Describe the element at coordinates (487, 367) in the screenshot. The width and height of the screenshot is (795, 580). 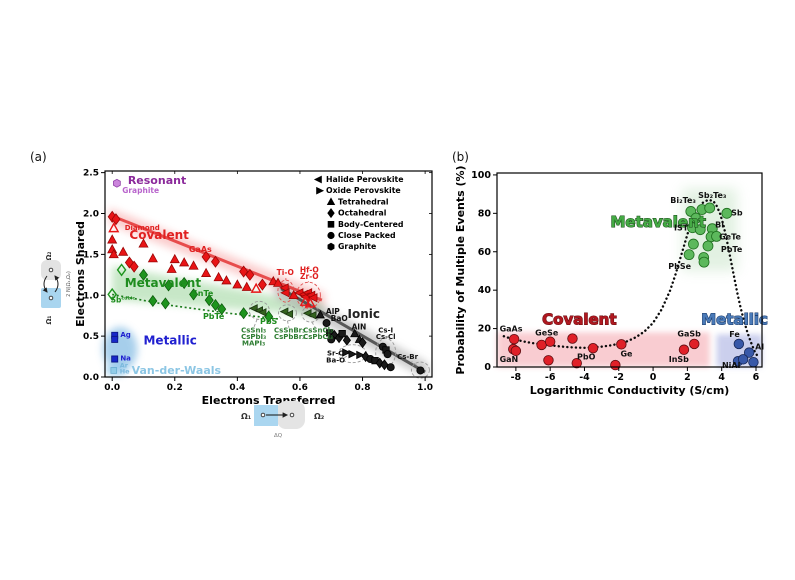
I see `annotation-text: 0` at that location.